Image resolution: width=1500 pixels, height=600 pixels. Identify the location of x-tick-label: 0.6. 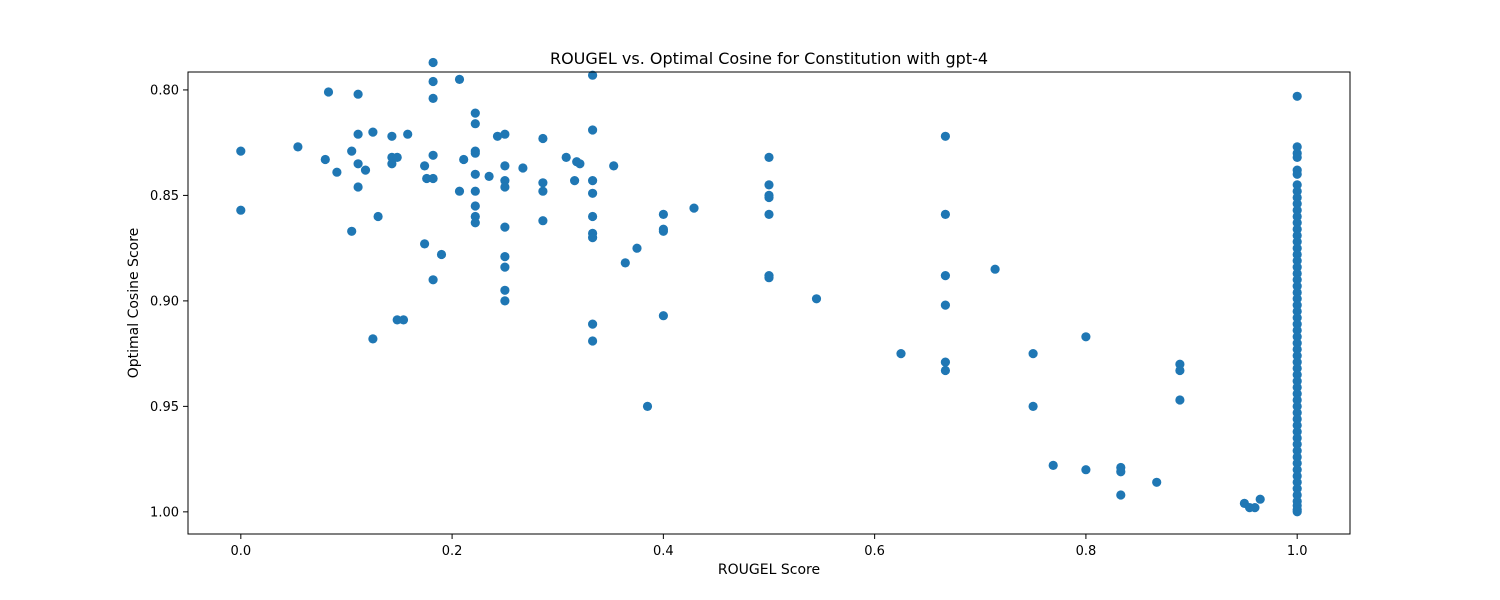
(874, 551).